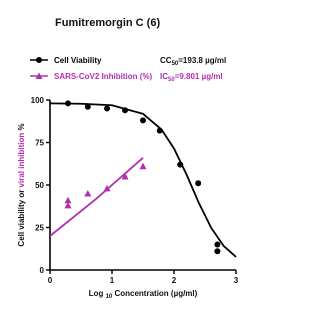 This screenshot has width=320, height=320. I want to click on ic50-annotation: IC50=9.801 µg/ml, so click(191, 77).